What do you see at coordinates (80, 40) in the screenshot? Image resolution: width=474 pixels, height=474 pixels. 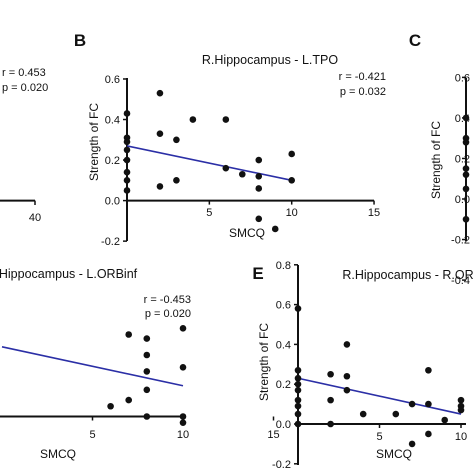 I see `panel-letter: B` at bounding box center [80, 40].